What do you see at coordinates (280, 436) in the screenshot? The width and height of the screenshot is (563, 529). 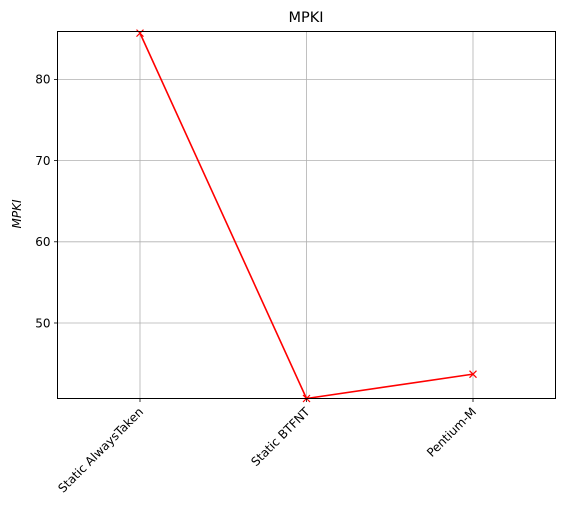 I see `x-tick-label: Static BTFNT` at bounding box center [280, 436].